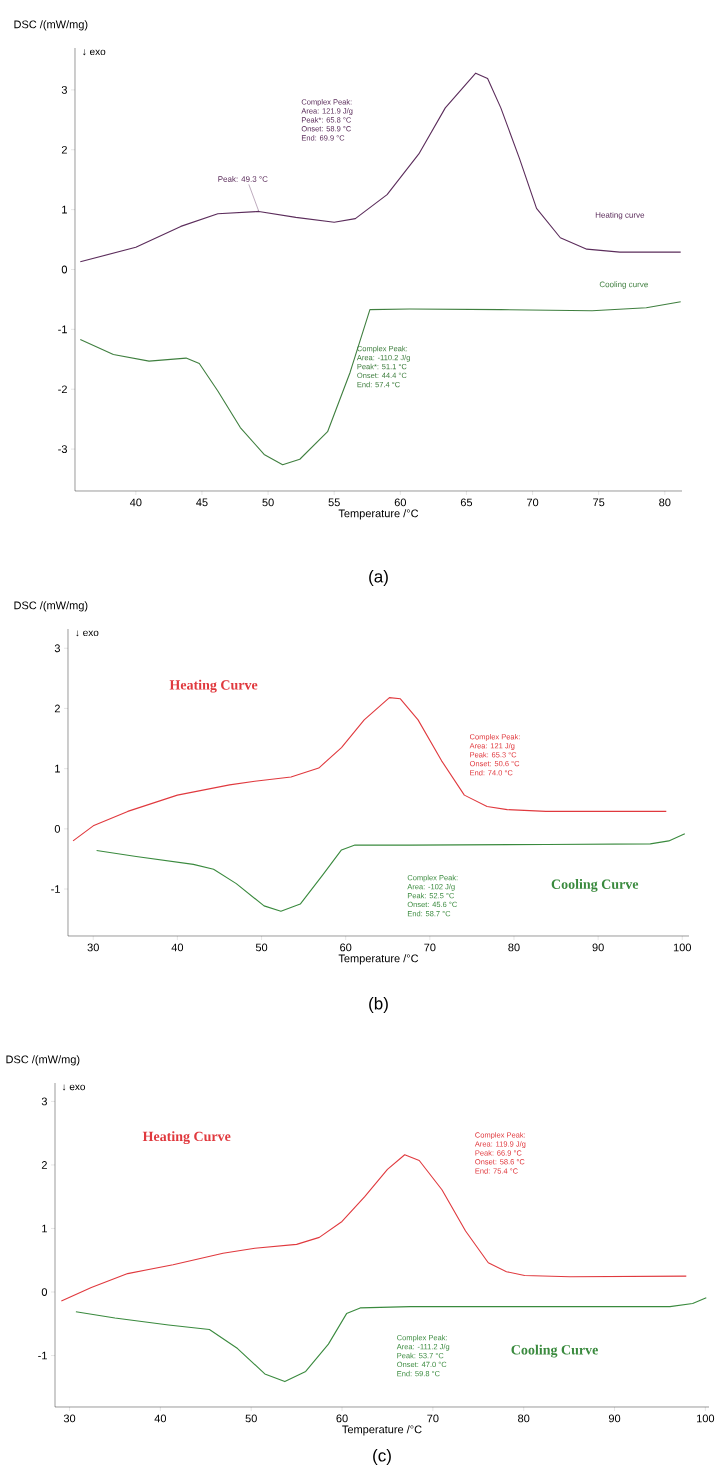 This screenshot has height=1478, width=721. What do you see at coordinates (334, 502) in the screenshot?
I see `x-tick-label: 55` at bounding box center [334, 502].